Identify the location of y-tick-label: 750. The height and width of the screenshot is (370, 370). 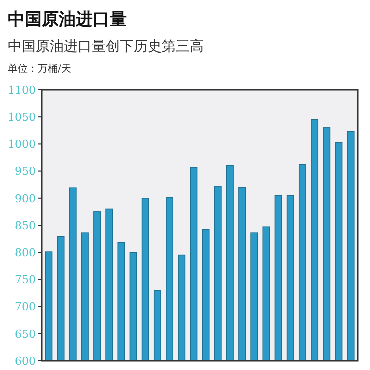
(25, 280).